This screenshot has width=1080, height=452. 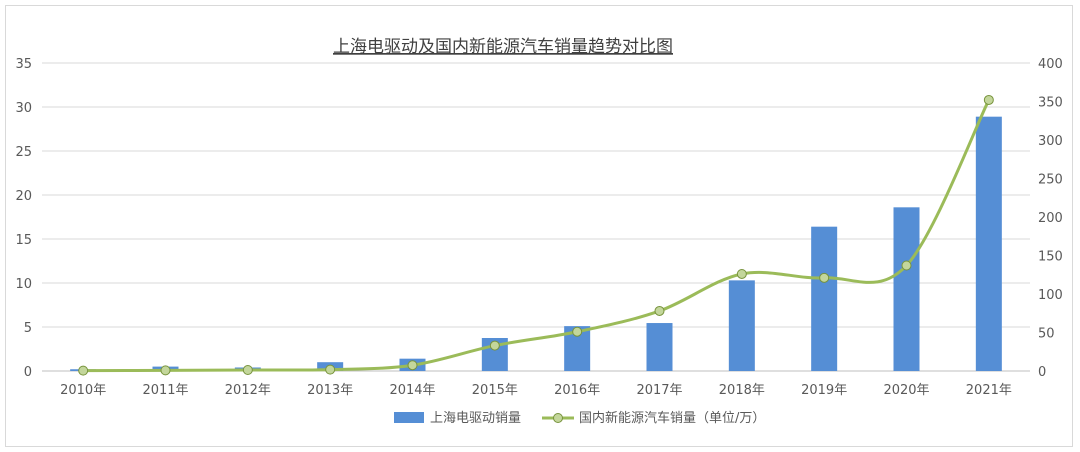 I want to click on y-left-tick-label: 30, so click(x=23, y=108).